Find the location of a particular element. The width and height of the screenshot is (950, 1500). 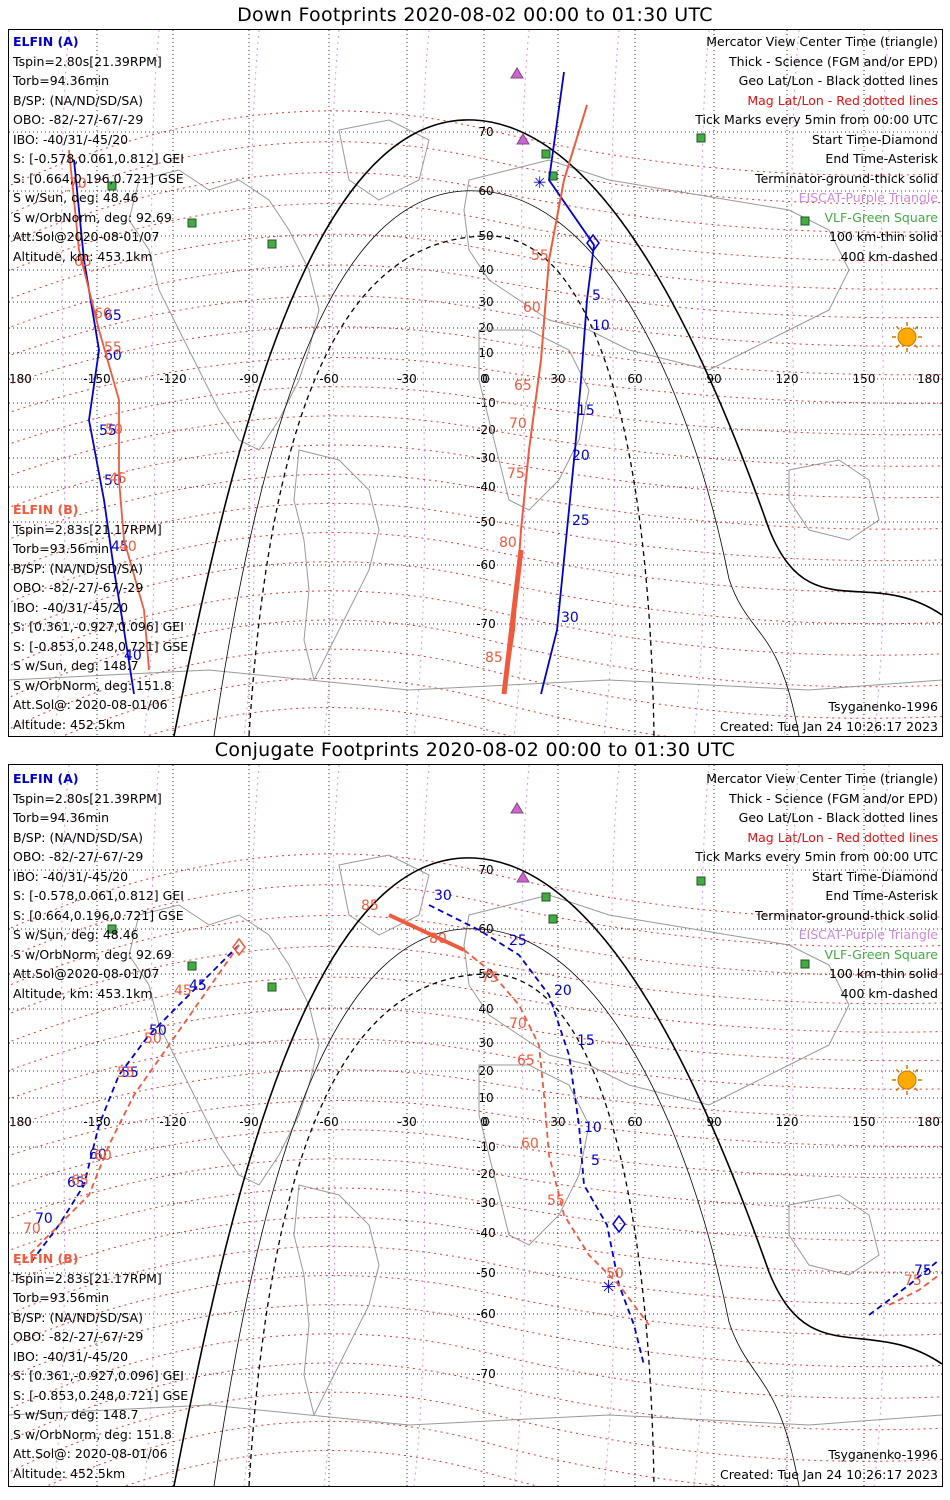

elfin-b-tick-label: 75 is located at coordinates (516, 474).